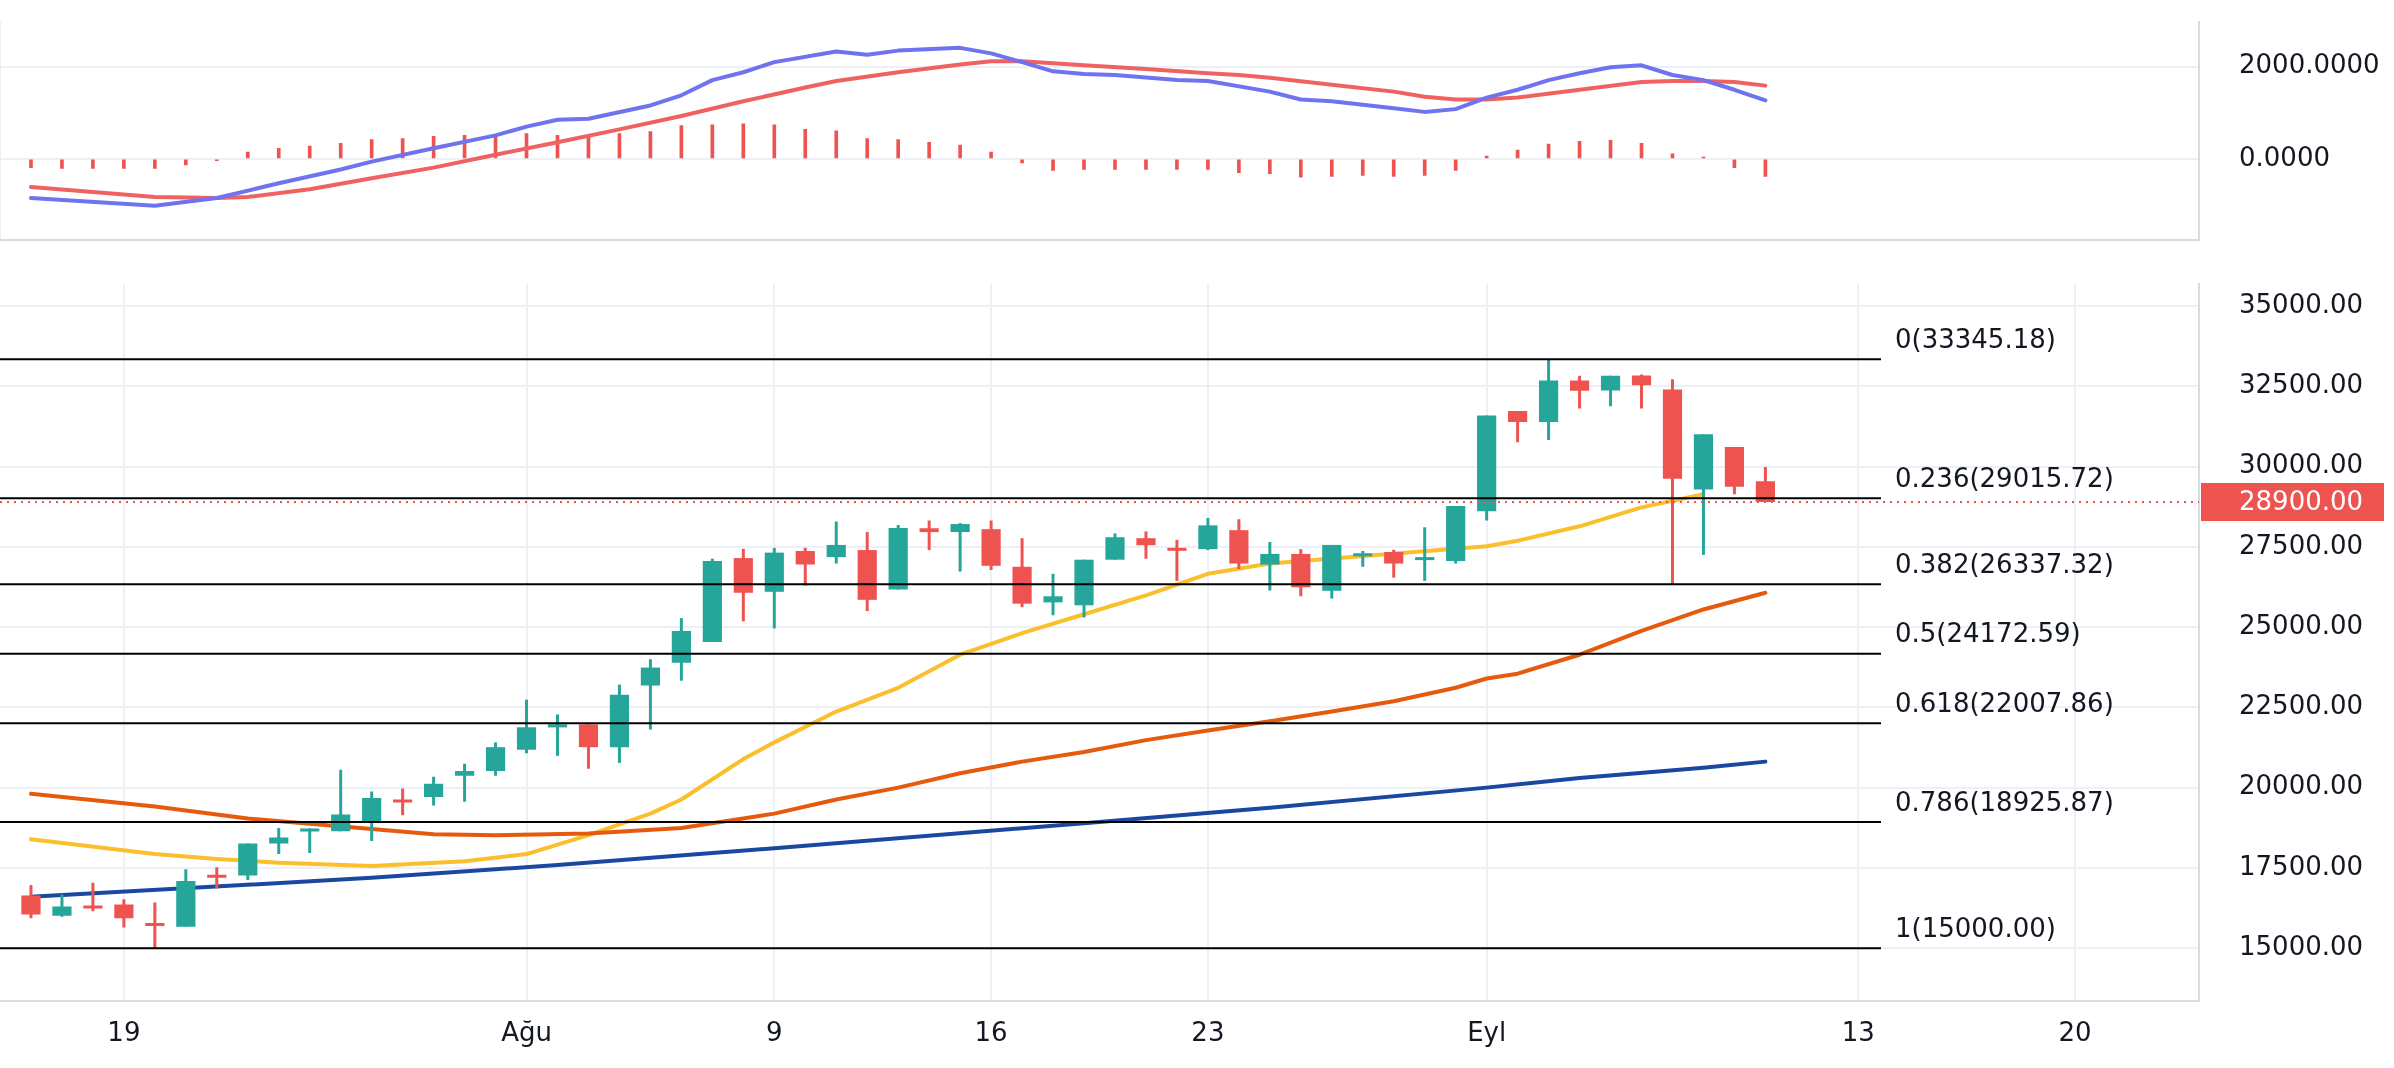 This screenshot has width=2394, height=1068. Describe the element at coordinates (2301, 464) in the screenshot. I see `y-tick-label: 30000.00` at that location.